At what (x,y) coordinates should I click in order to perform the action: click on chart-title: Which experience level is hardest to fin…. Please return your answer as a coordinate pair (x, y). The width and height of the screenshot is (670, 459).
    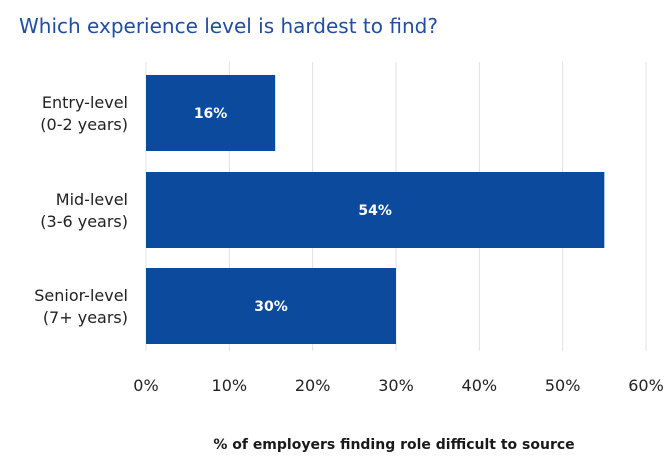
    Looking at the image, I should click on (228, 26).